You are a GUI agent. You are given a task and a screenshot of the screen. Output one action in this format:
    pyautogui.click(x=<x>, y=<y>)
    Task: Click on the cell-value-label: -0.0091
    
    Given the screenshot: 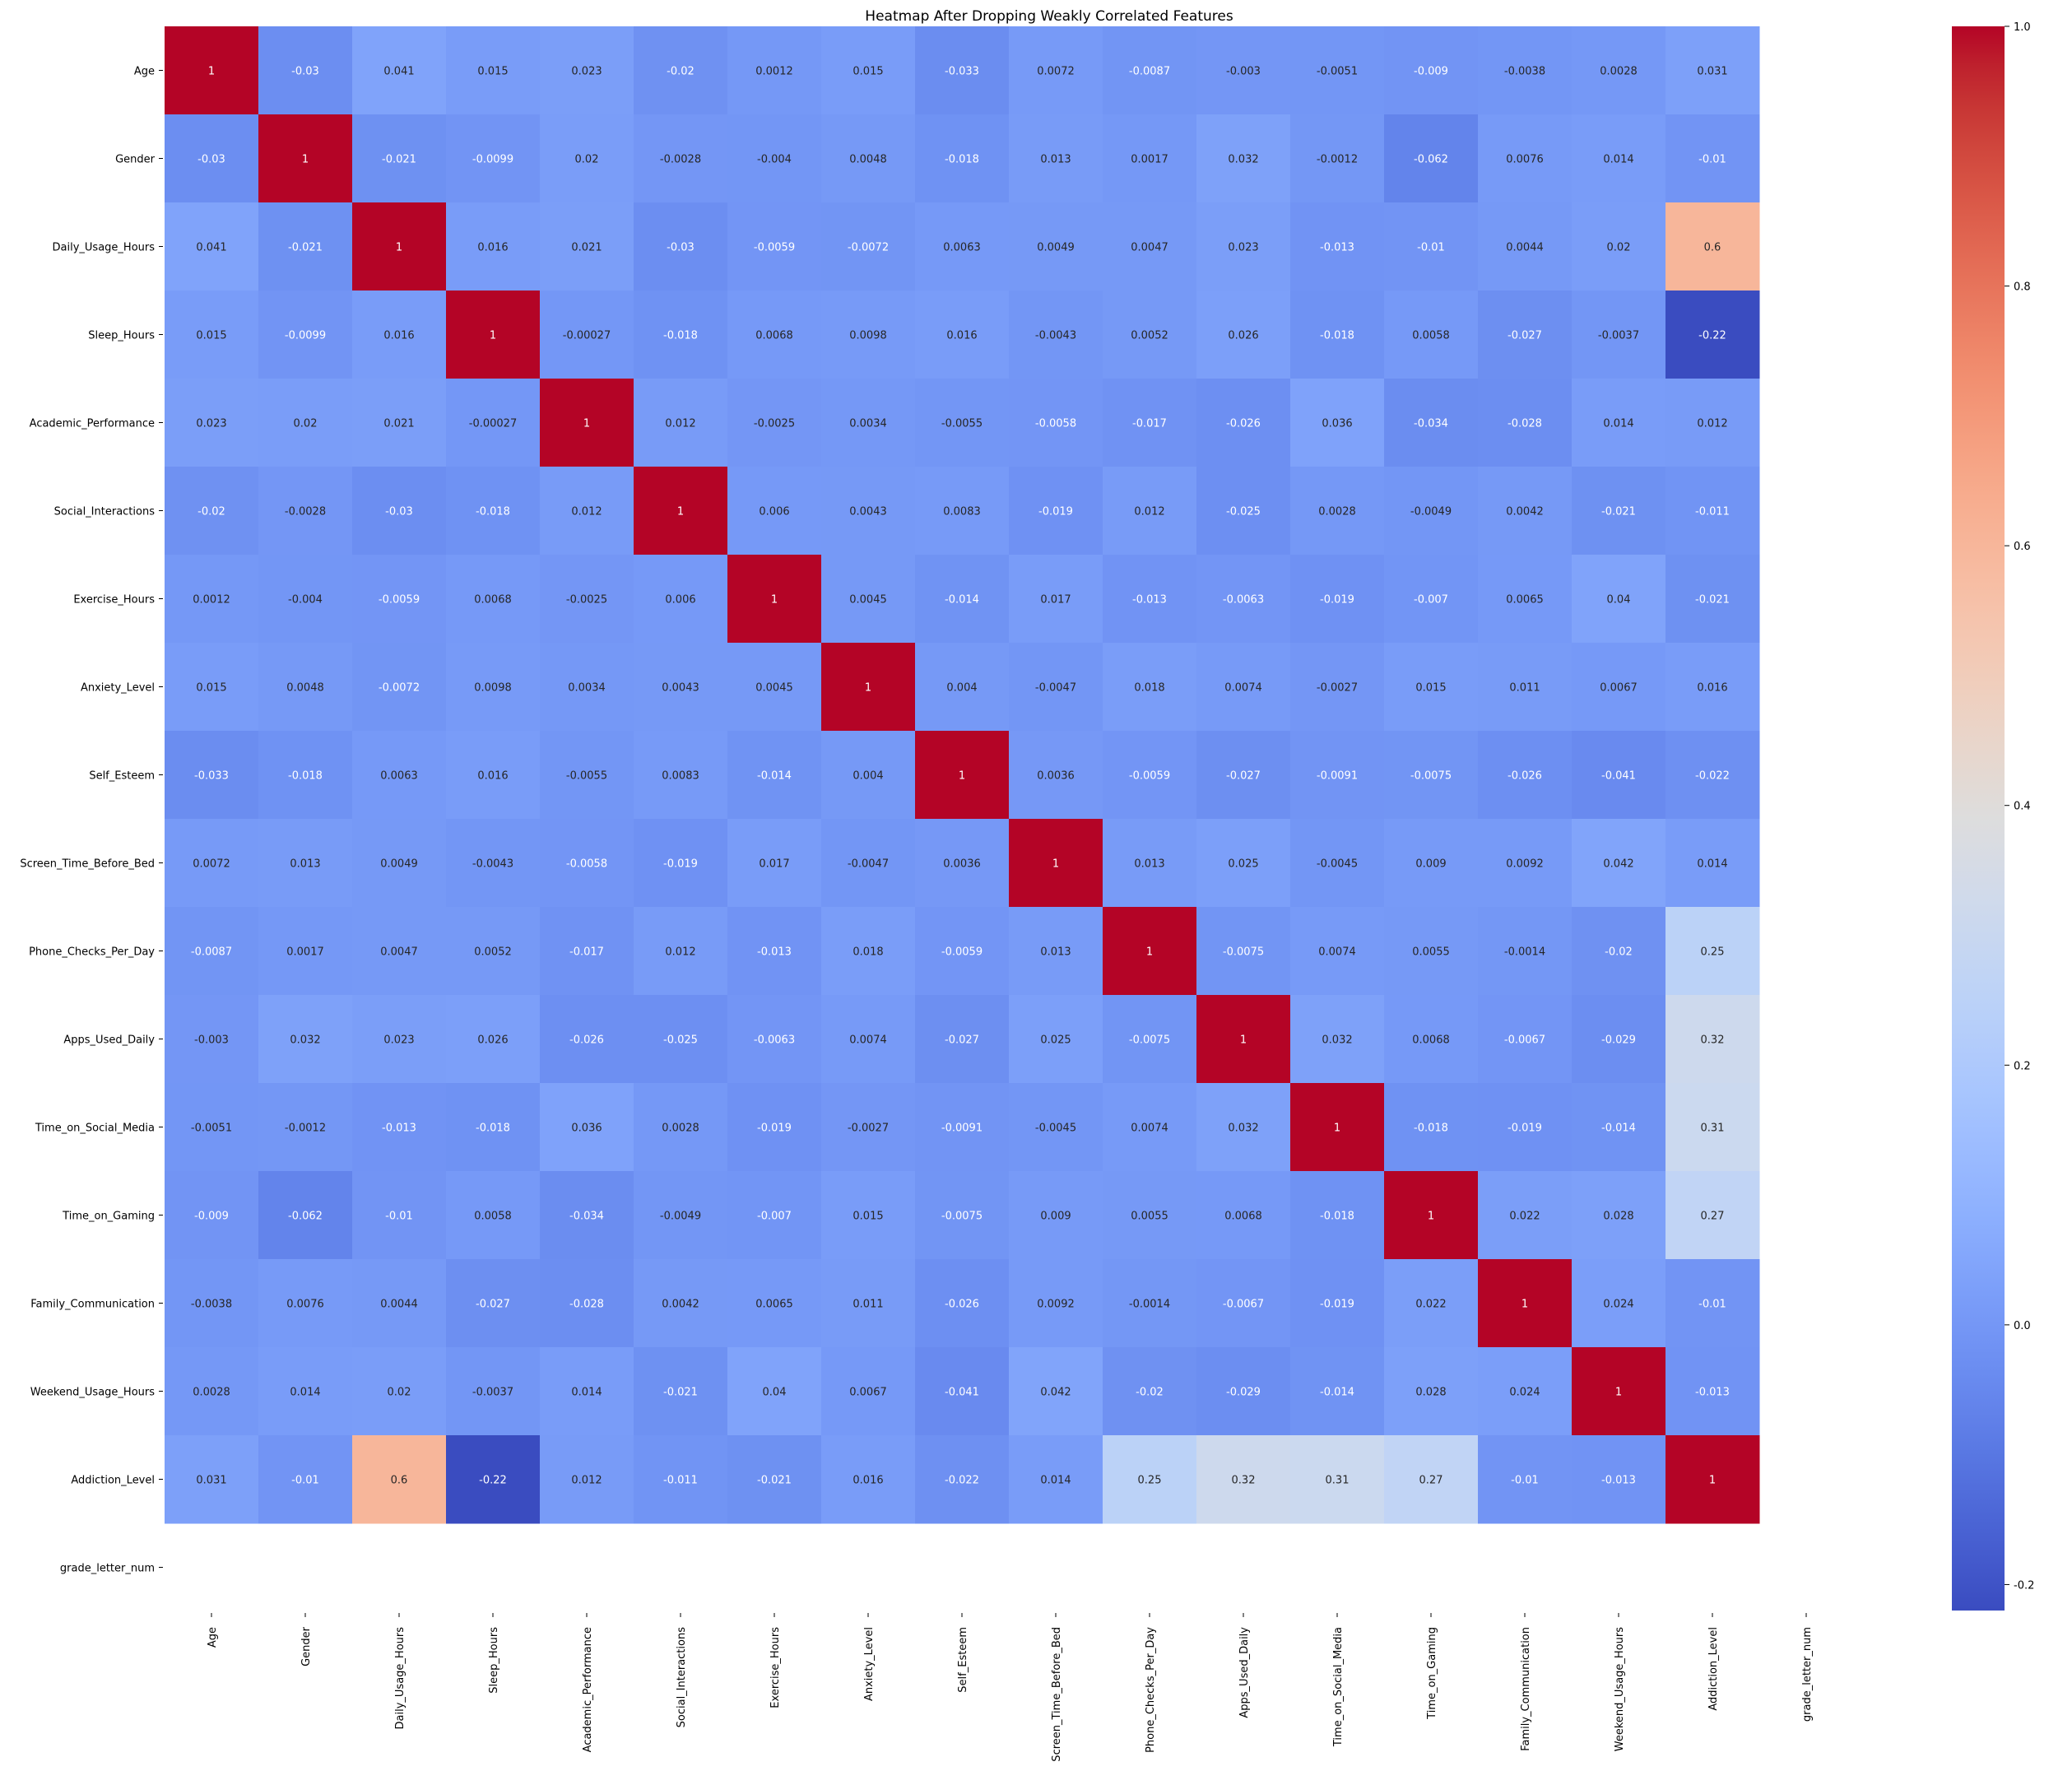 What is the action you would take?
    pyautogui.click(x=962, y=1129)
    